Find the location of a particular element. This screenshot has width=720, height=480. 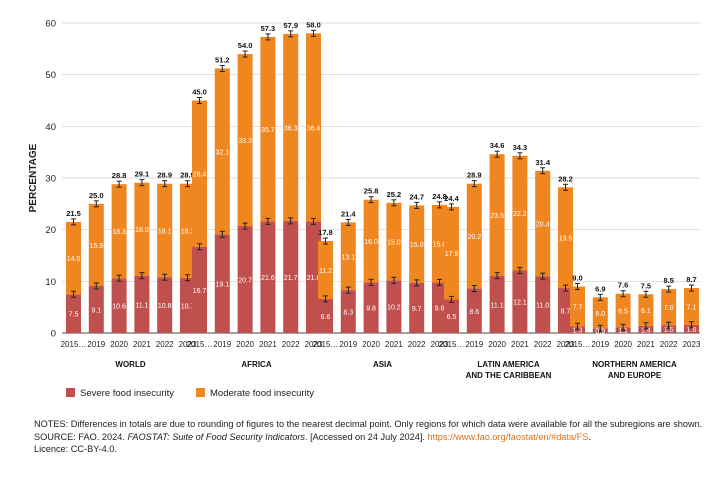

group-label: NORTHERN AMERICA is located at coordinates (634, 364).